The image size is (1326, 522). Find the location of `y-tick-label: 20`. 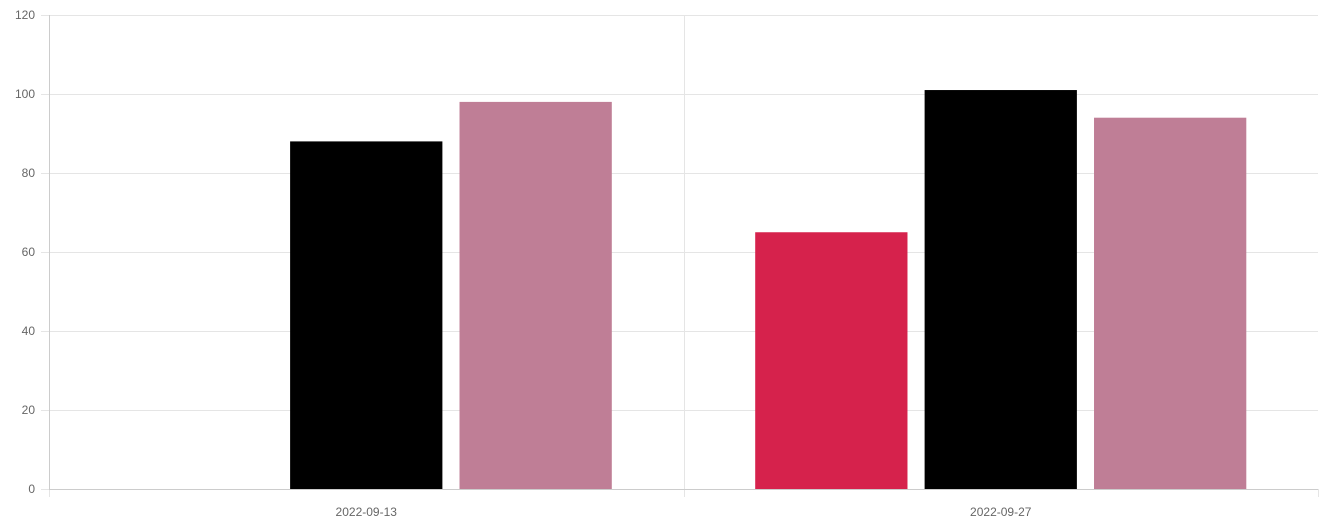

y-tick-label: 20 is located at coordinates (29, 410).